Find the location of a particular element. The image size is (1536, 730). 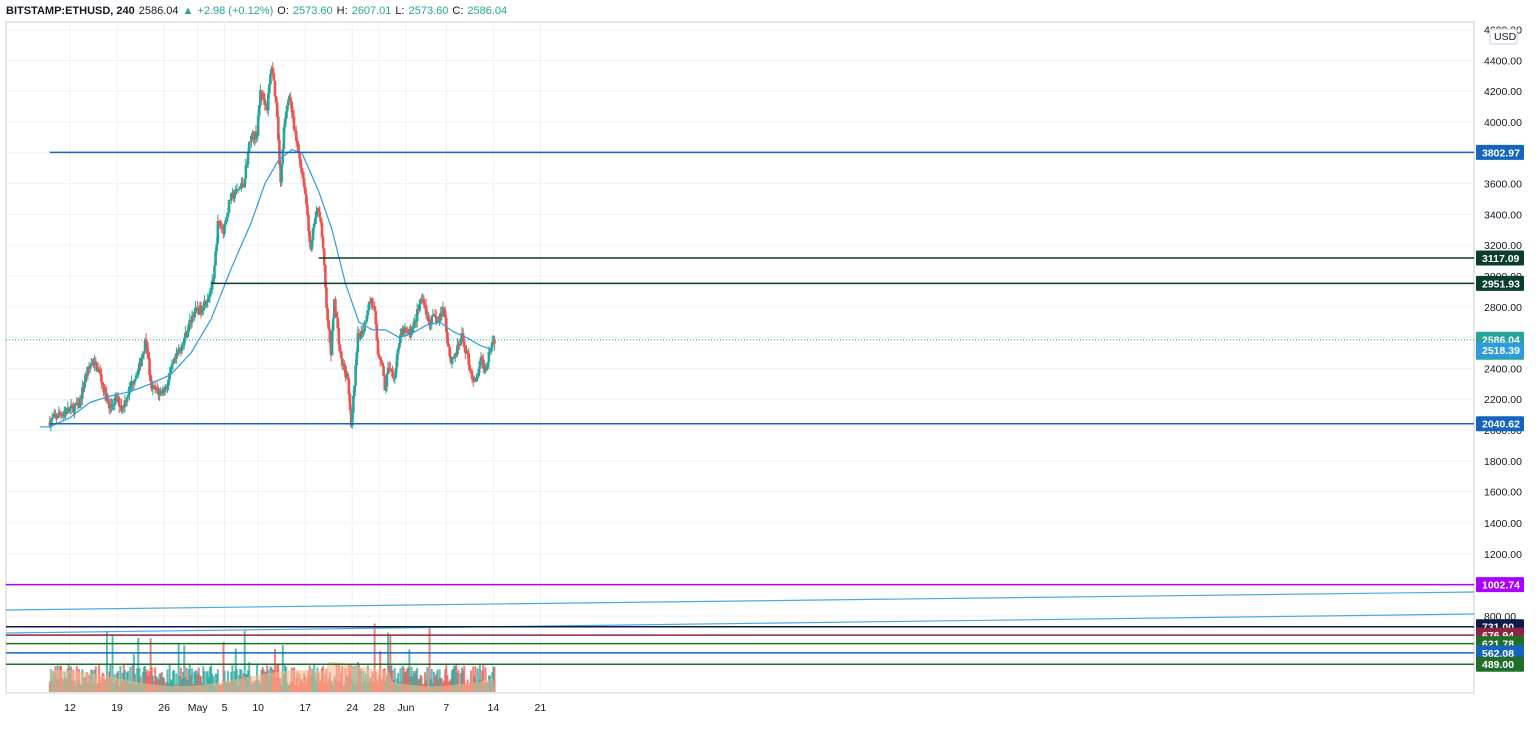

time-tick-label: Jun is located at coordinates (406, 708).